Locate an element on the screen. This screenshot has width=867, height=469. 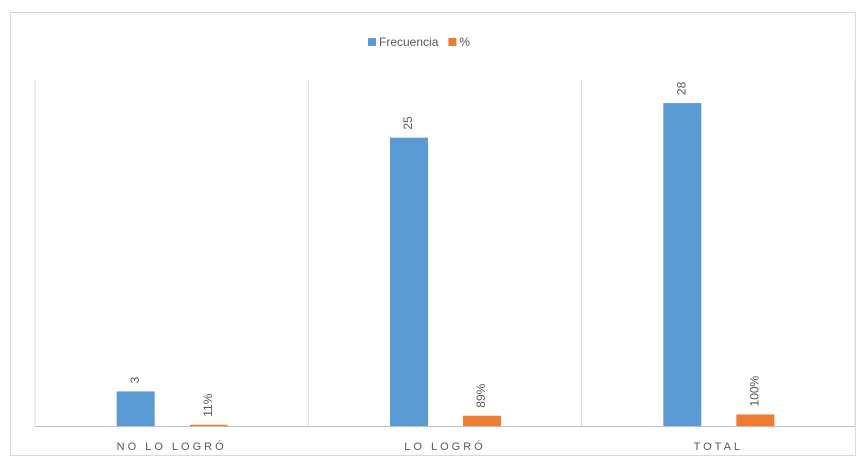
data-label: 3 is located at coordinates (135, 379).